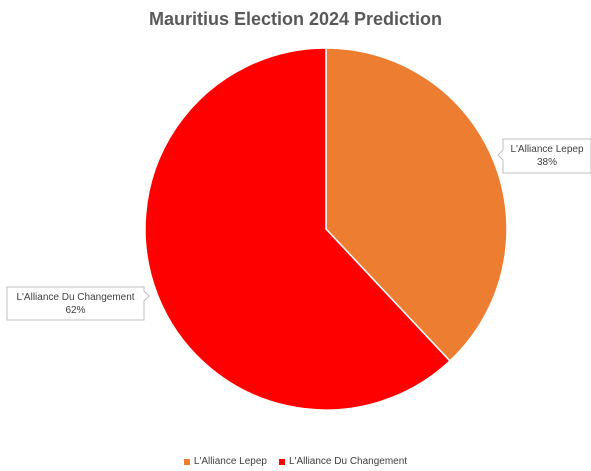 The height and width of the screenshot is (471, 591). What do you see at coordinates (348, 461) in the screenshot?
I see `legend-label-changement: L'Alliance Du Changement` at bounding box center [348, 461].